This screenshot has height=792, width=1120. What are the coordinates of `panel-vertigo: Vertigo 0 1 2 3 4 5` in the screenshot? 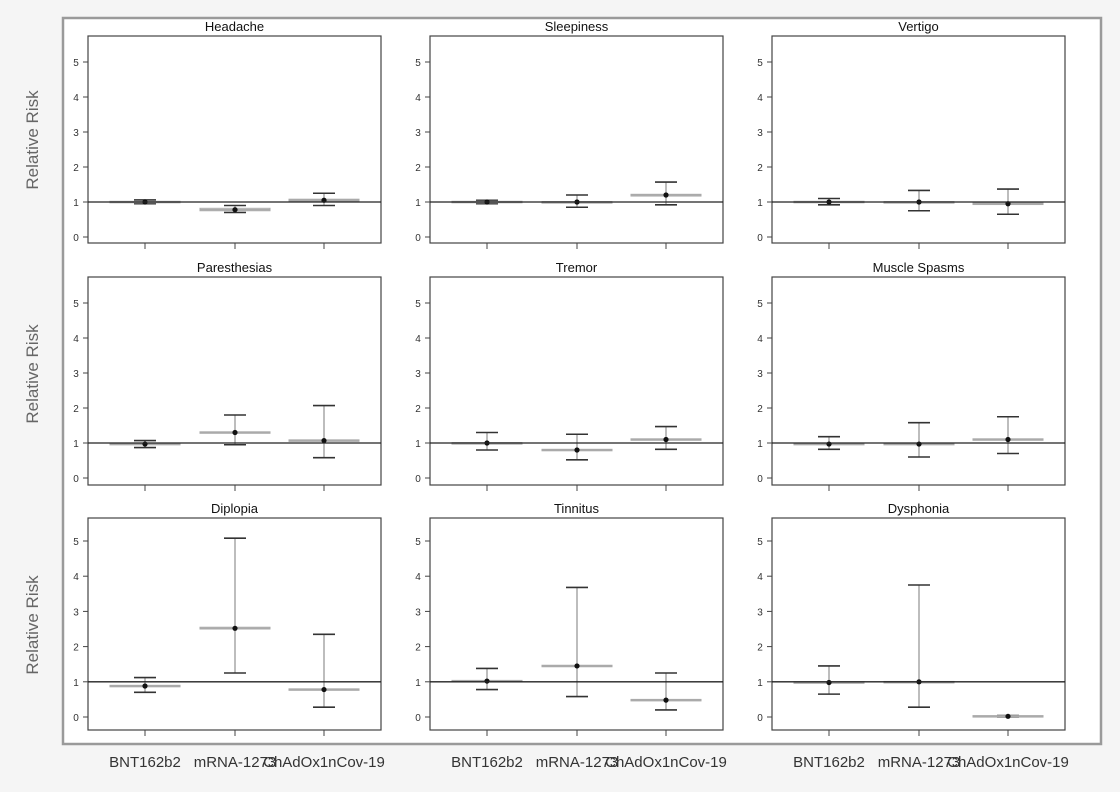 It's located at (911, 134).